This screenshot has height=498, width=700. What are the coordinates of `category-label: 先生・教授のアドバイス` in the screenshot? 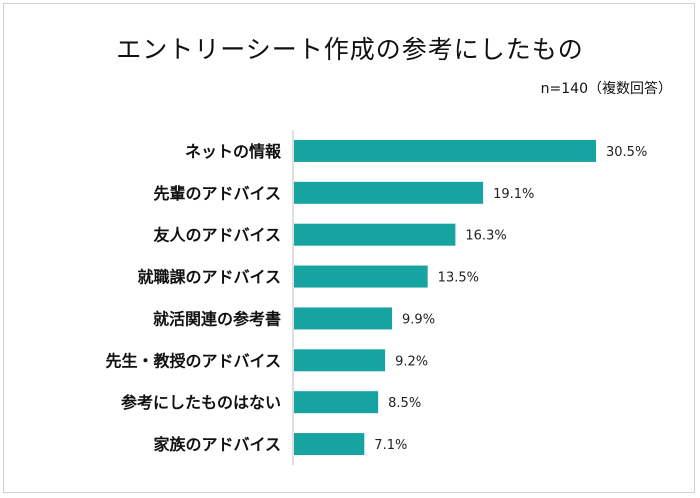 It's located at (193, 360).